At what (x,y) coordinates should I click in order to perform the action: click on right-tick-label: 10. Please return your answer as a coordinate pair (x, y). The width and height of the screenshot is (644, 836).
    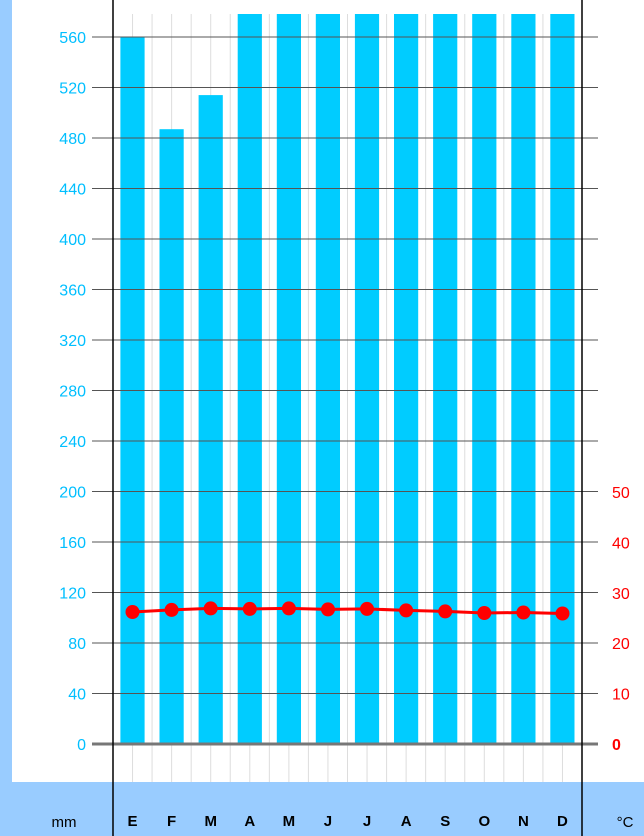
    Looking at the image, I should click on (621, 695).